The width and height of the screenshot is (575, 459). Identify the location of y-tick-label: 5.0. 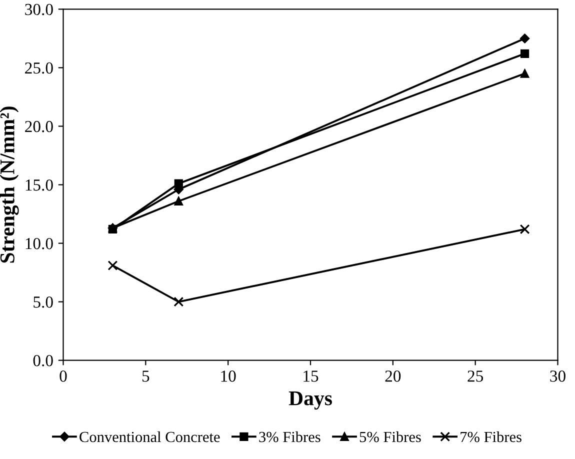
(43, 302).